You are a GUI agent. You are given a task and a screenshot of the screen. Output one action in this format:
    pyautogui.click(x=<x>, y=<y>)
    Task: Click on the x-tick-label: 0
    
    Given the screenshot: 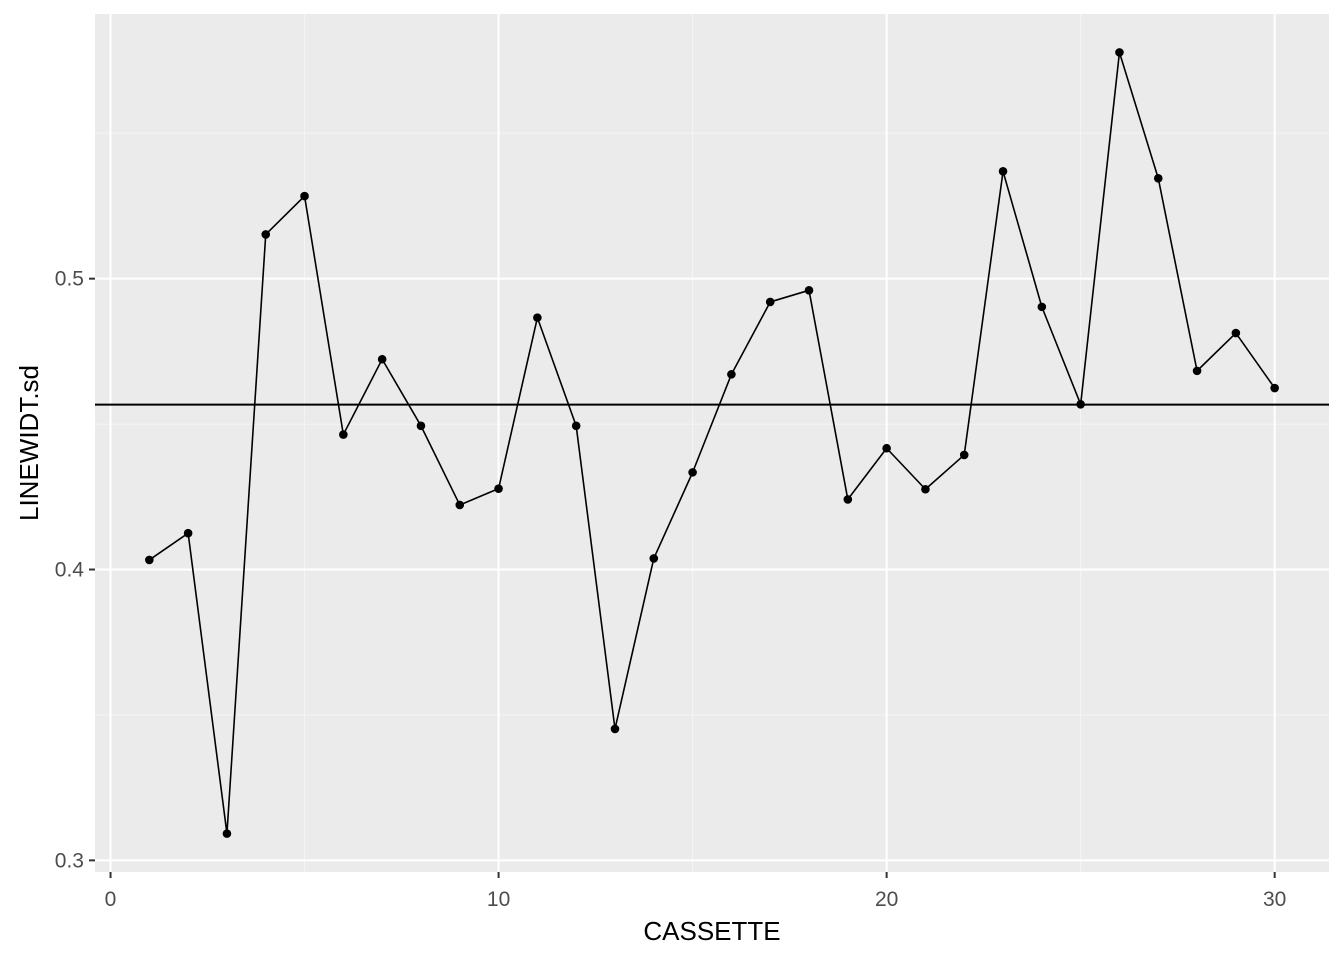 What is the action you would take?
    pyautogui.click(x=111, y=899)
    